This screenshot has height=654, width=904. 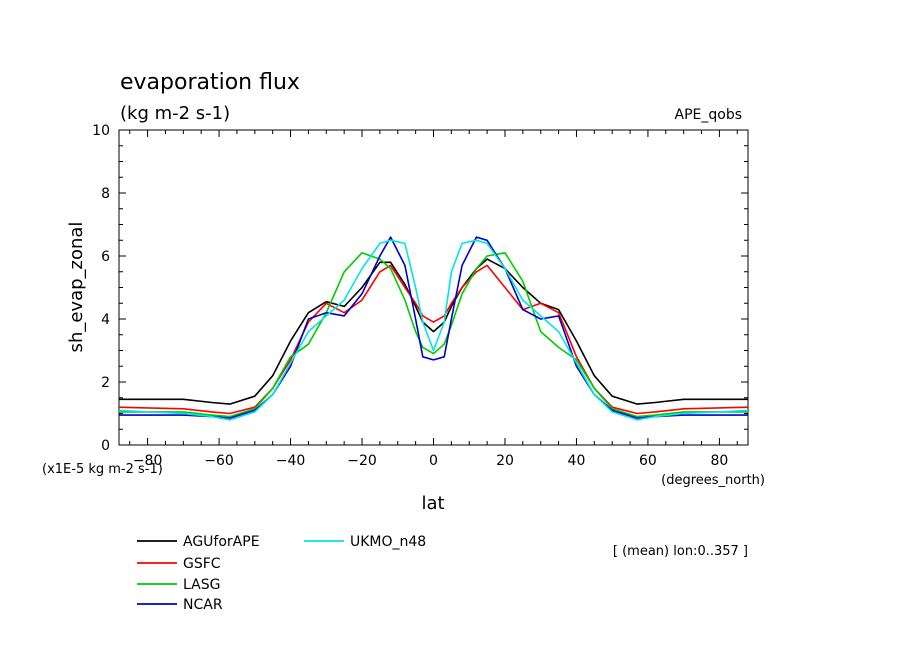 What do you see at coordinates (201, 585) in the screenshot?
I see `legend-label-lasg: LASG` at bounding box center [201, 585].